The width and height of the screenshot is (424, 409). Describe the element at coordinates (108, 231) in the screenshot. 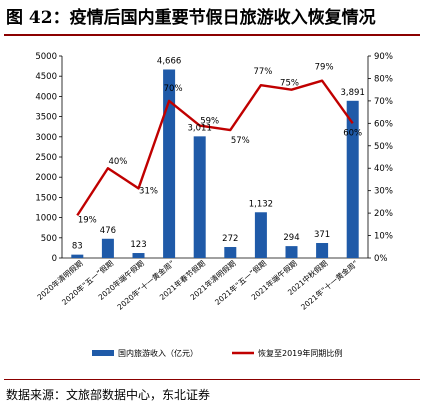

I see `bar-value-label: 476` at that location.